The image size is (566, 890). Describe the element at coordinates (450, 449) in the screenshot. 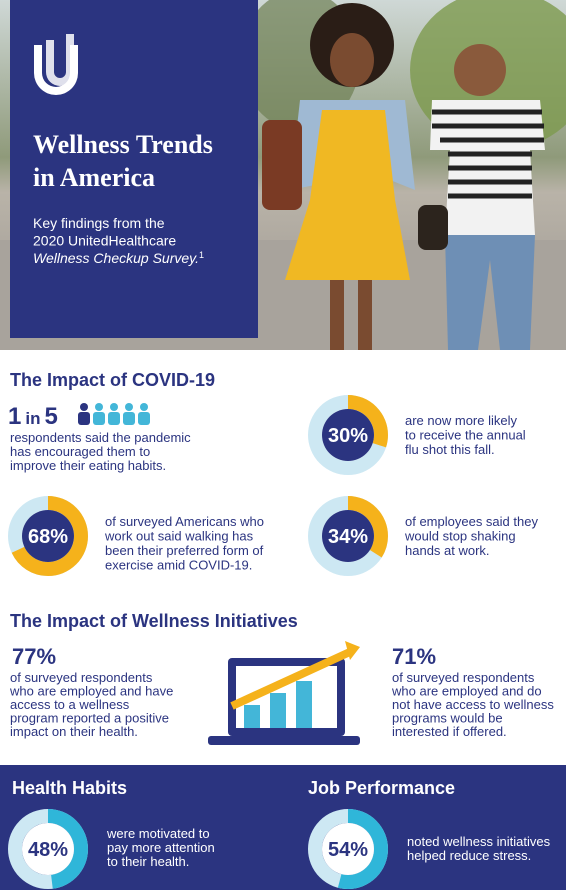

I see `stat-text: flu shot this fall.` at that location.